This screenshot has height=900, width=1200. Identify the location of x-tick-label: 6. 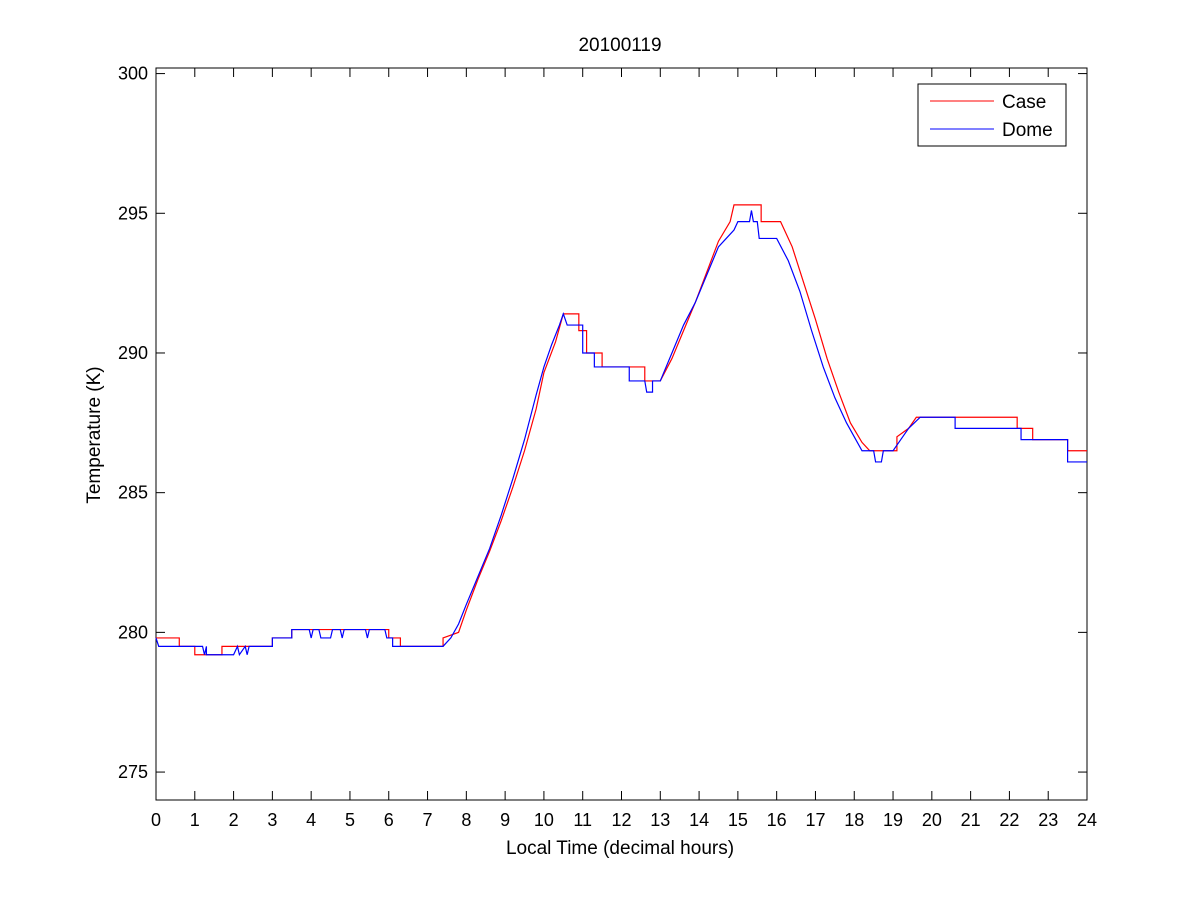
(389, 820).